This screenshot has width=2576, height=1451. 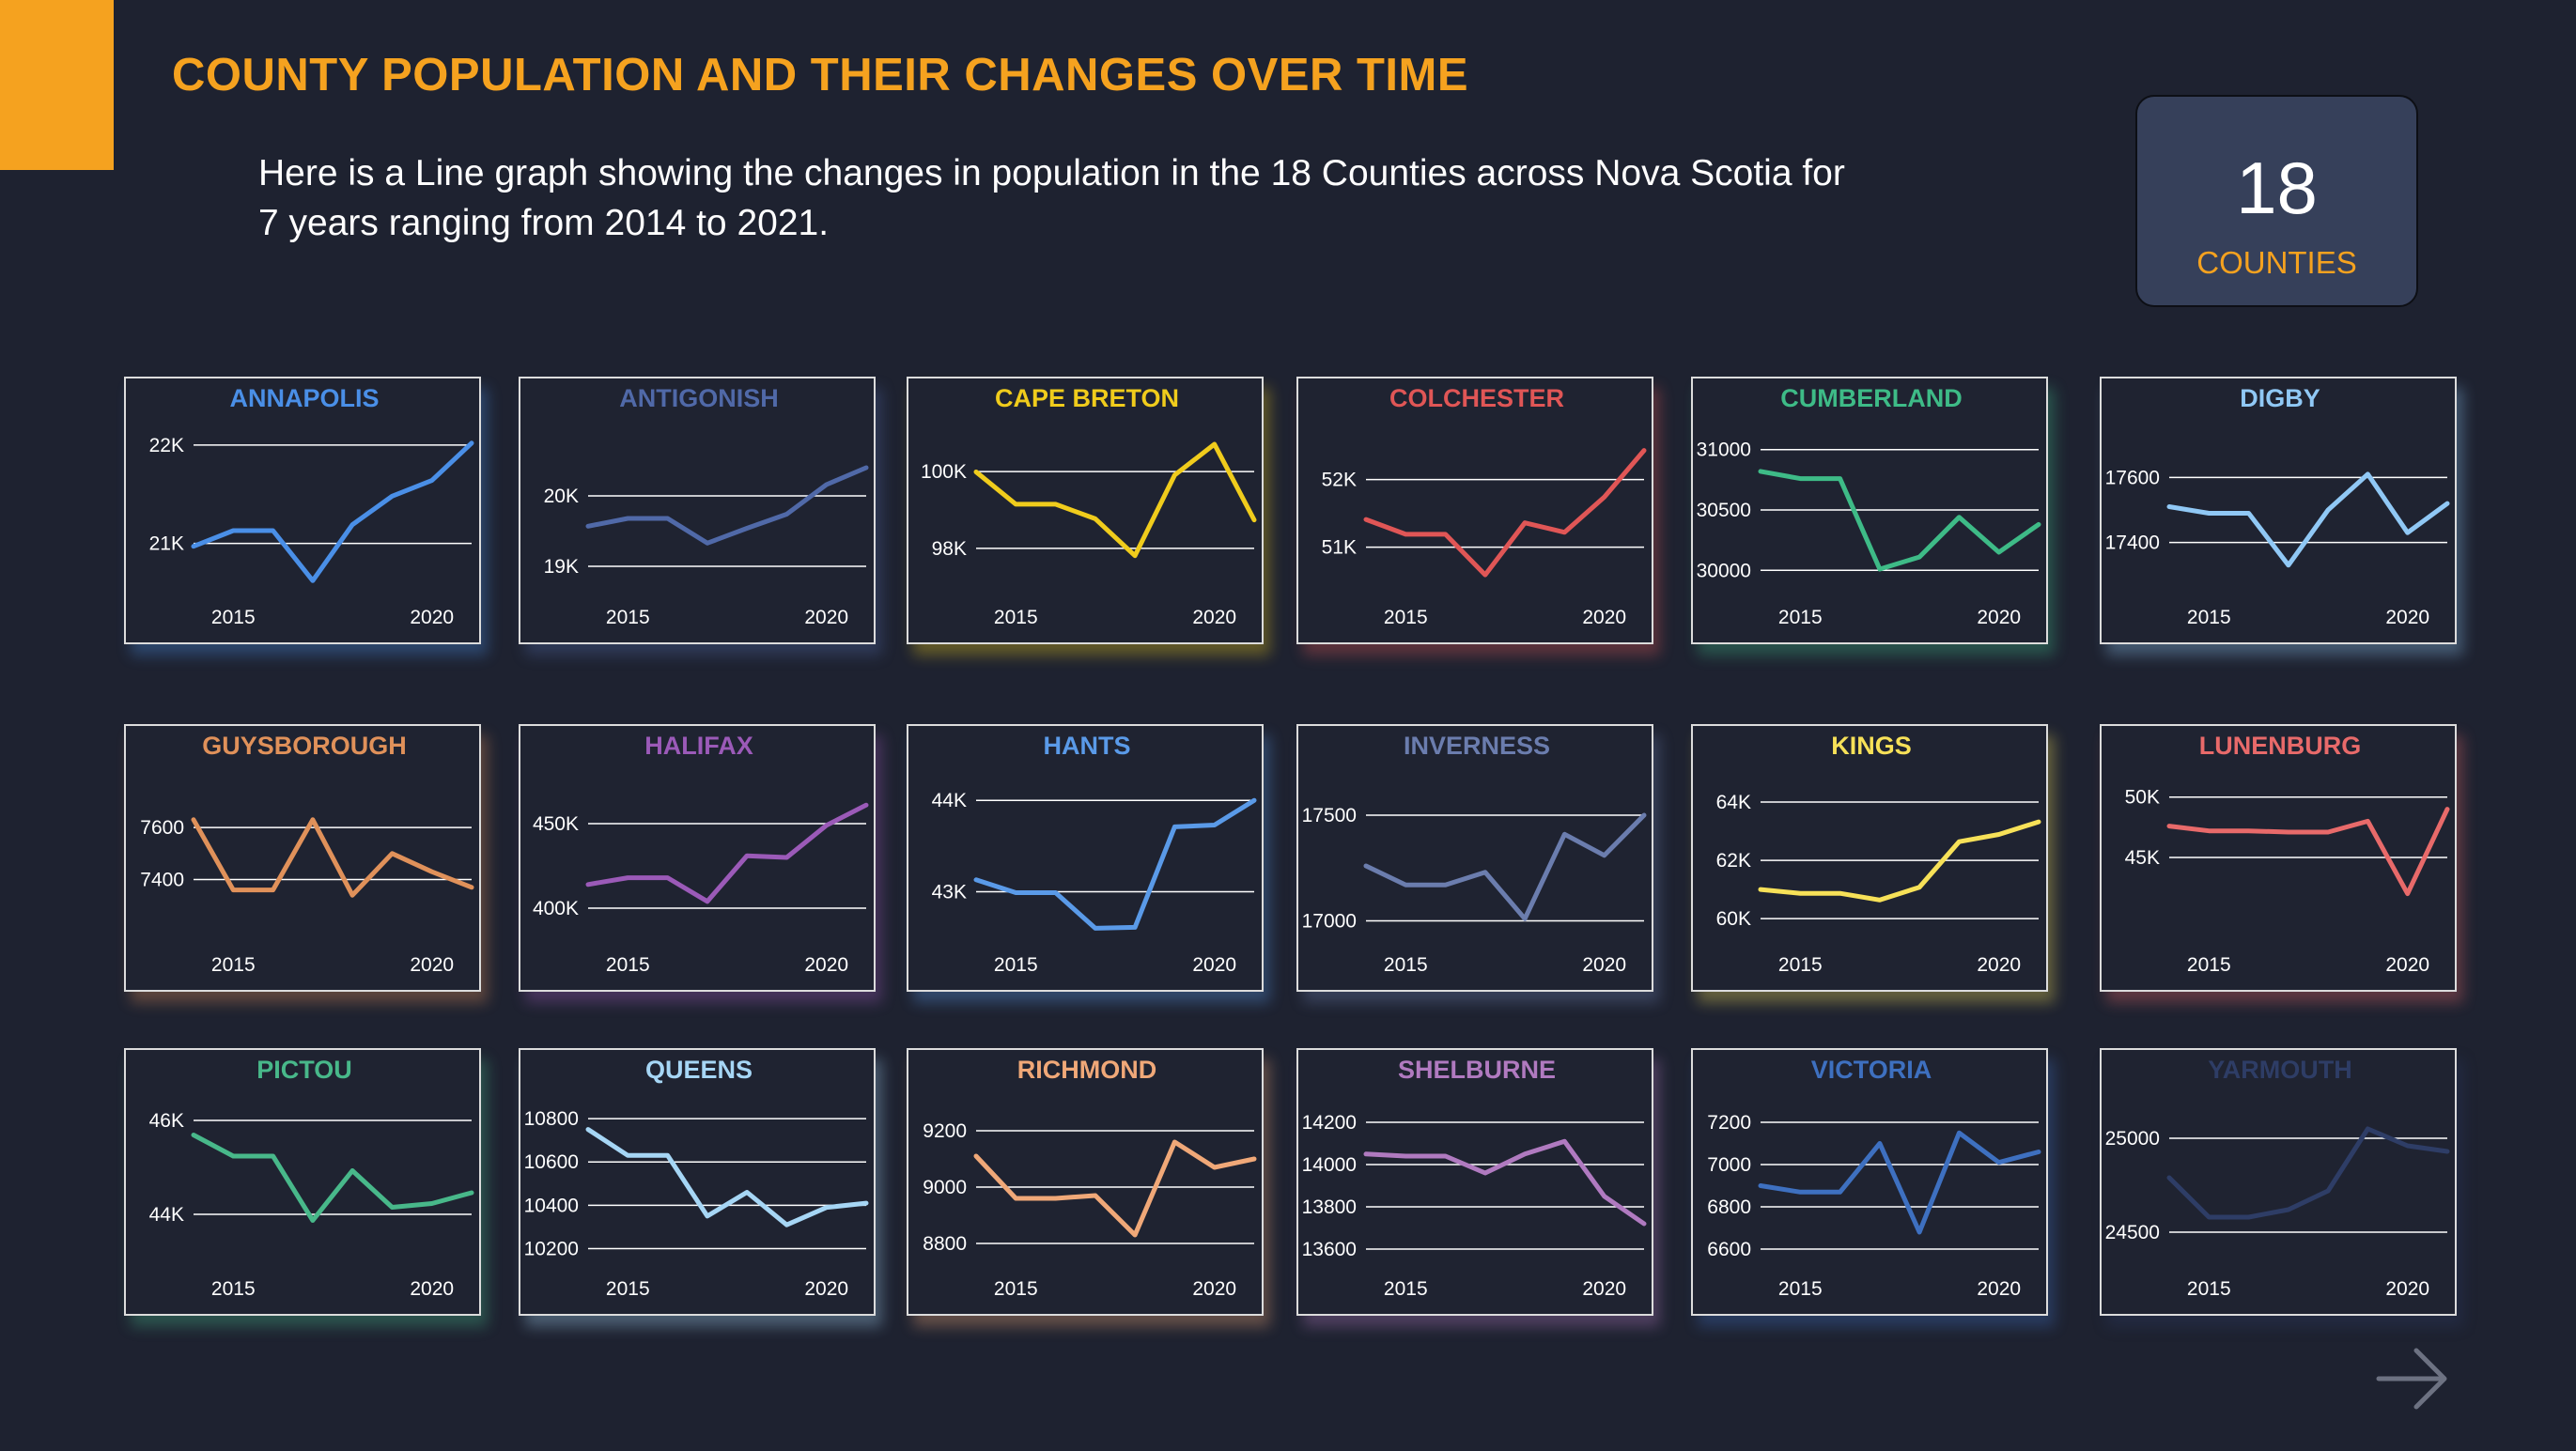 What do you see at coordinates (698, 1182) in the screenshot?
I see `chart-card-queens: QUEENS 10200 10400 10600 10800 2015 2020` at bounding box center [698, 1182].